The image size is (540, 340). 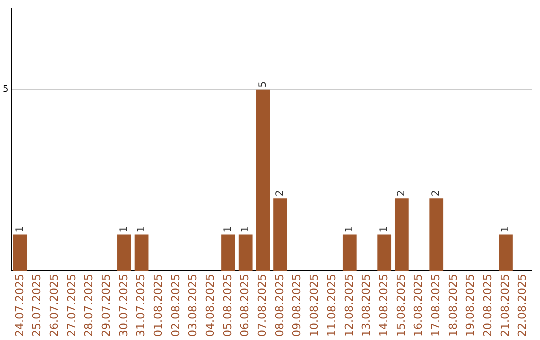 I want to click on x-tick-label: 15.08.2025, so click(x=401, y=306).